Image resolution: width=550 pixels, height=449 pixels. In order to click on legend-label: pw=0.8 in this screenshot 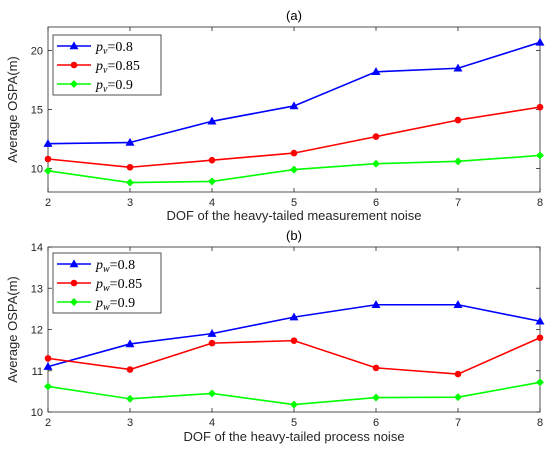, I will do `click(115, 266)`.